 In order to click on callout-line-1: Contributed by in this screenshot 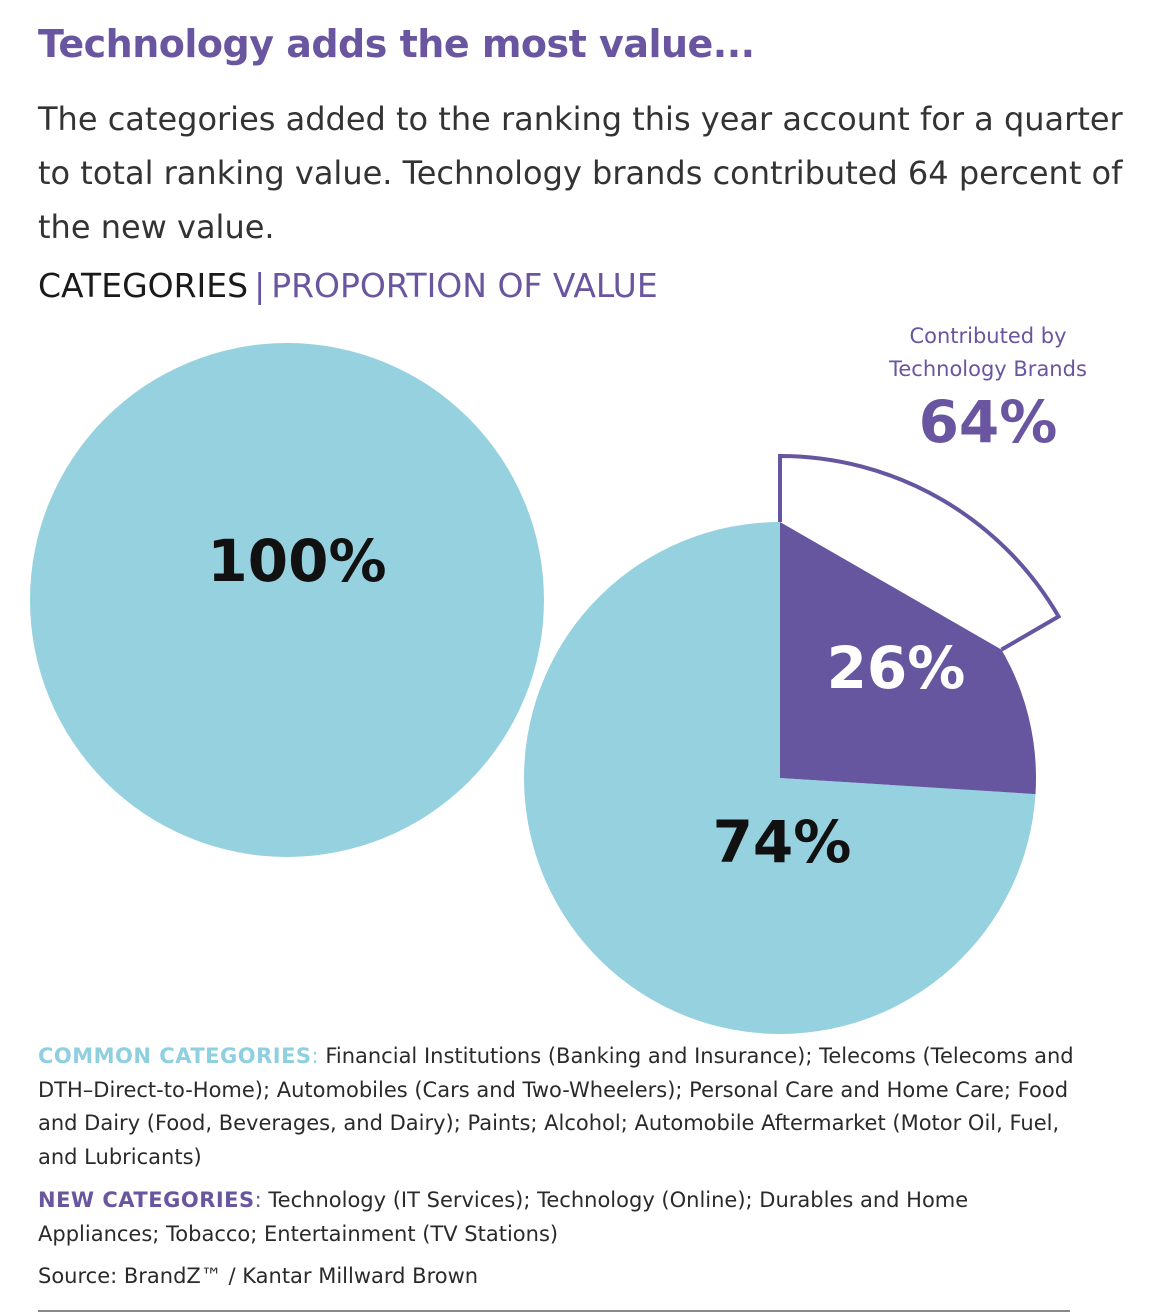, I will do `click(987, 336)`.